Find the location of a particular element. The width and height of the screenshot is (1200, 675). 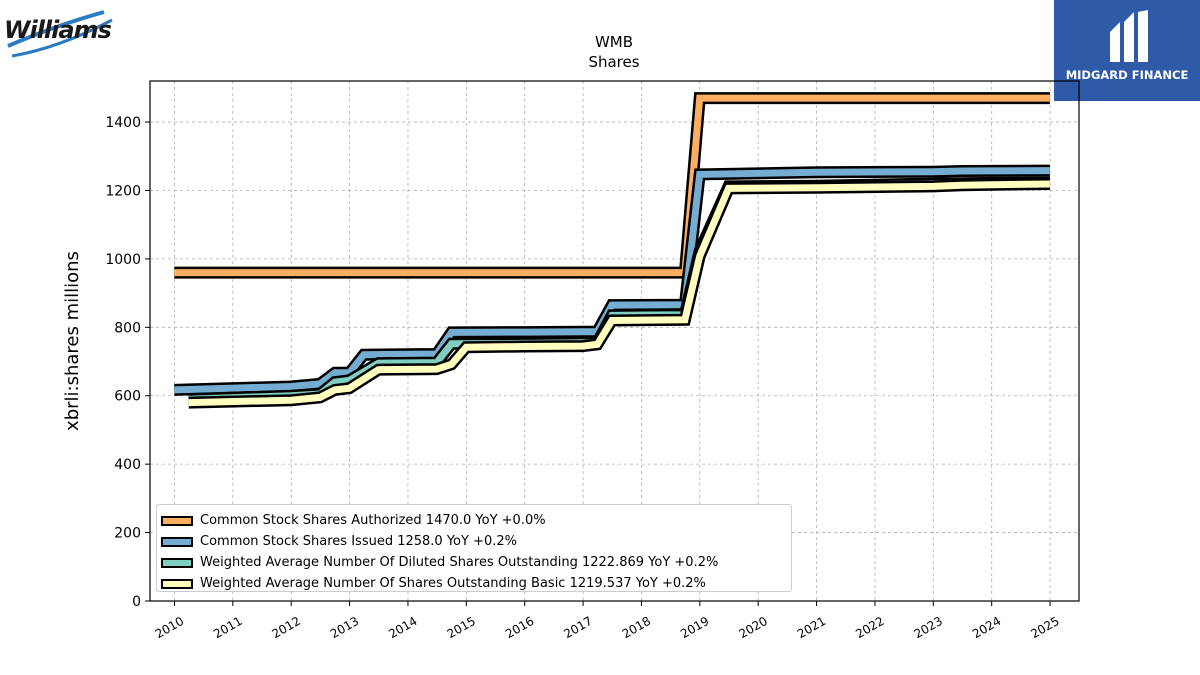

x-tick-label: 2017 is located at coordinates (577, 627).